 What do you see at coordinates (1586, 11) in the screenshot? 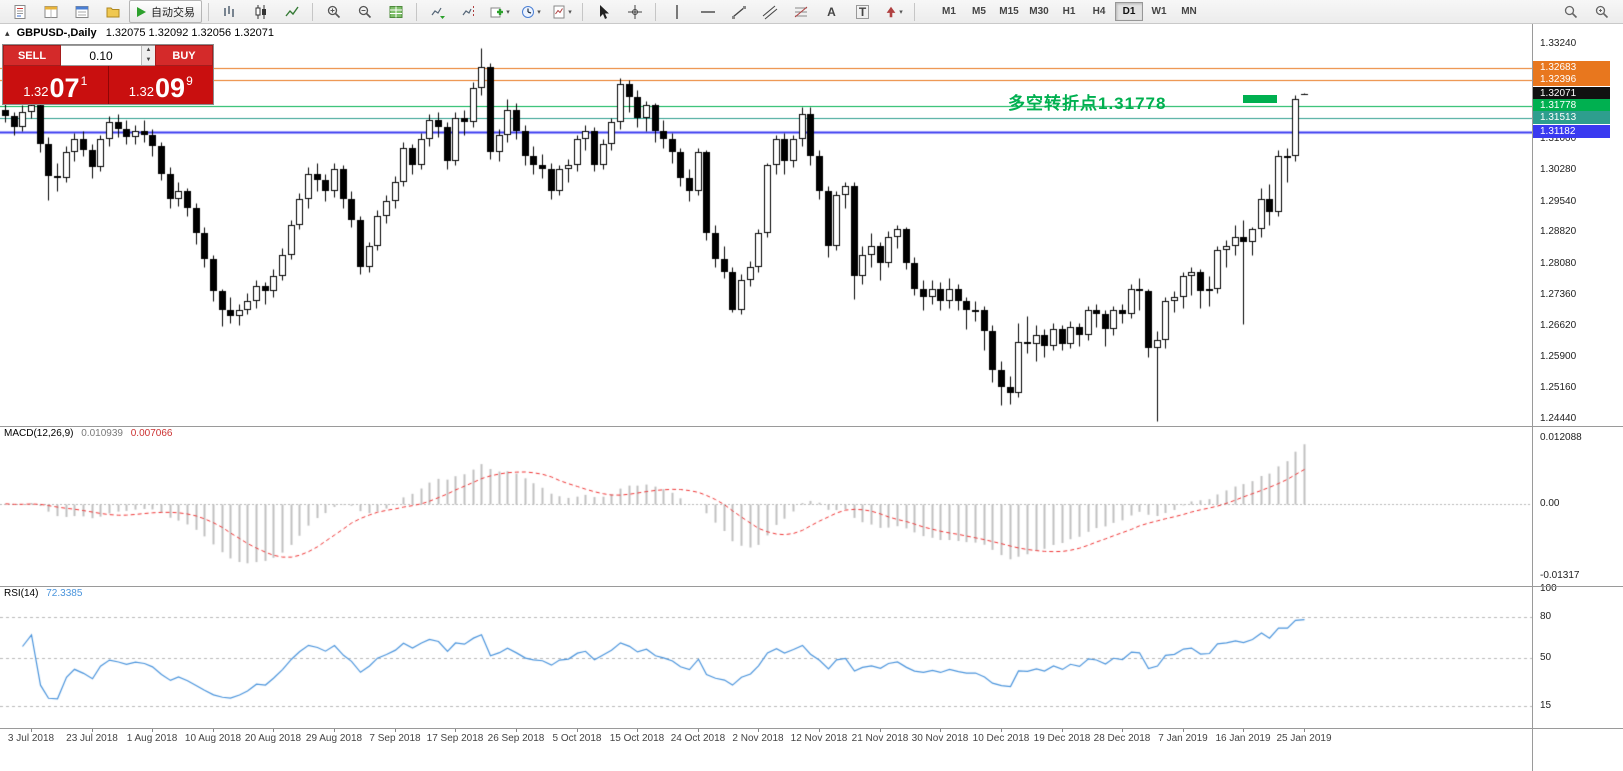
I see `toolbar-right-group` at bounding box center [1586, 11].